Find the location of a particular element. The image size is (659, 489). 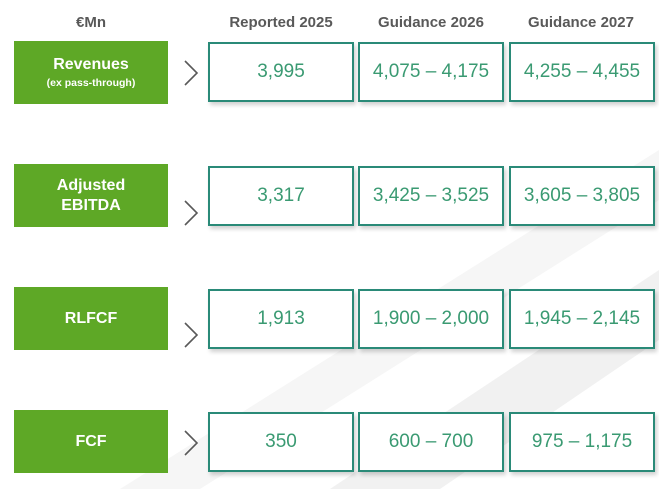

column-header-reported-2025: Reported 2025 is located at coordinates (281, 22).